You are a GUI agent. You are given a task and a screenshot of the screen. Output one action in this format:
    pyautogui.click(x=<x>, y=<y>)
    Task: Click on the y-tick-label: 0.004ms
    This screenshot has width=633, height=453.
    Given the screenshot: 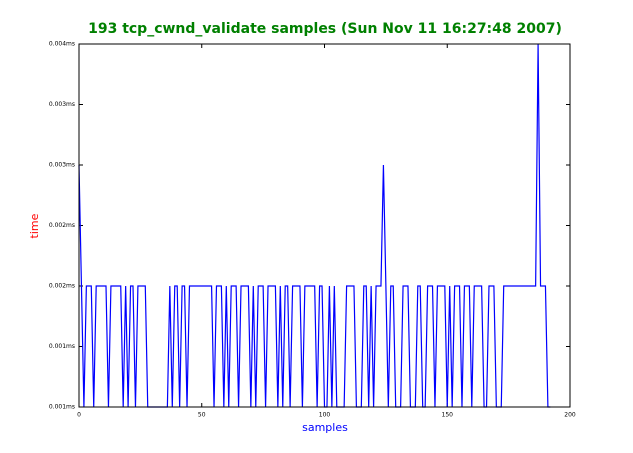 What is the action you would take?
    pyautogui.click(x=62, y=44)
    